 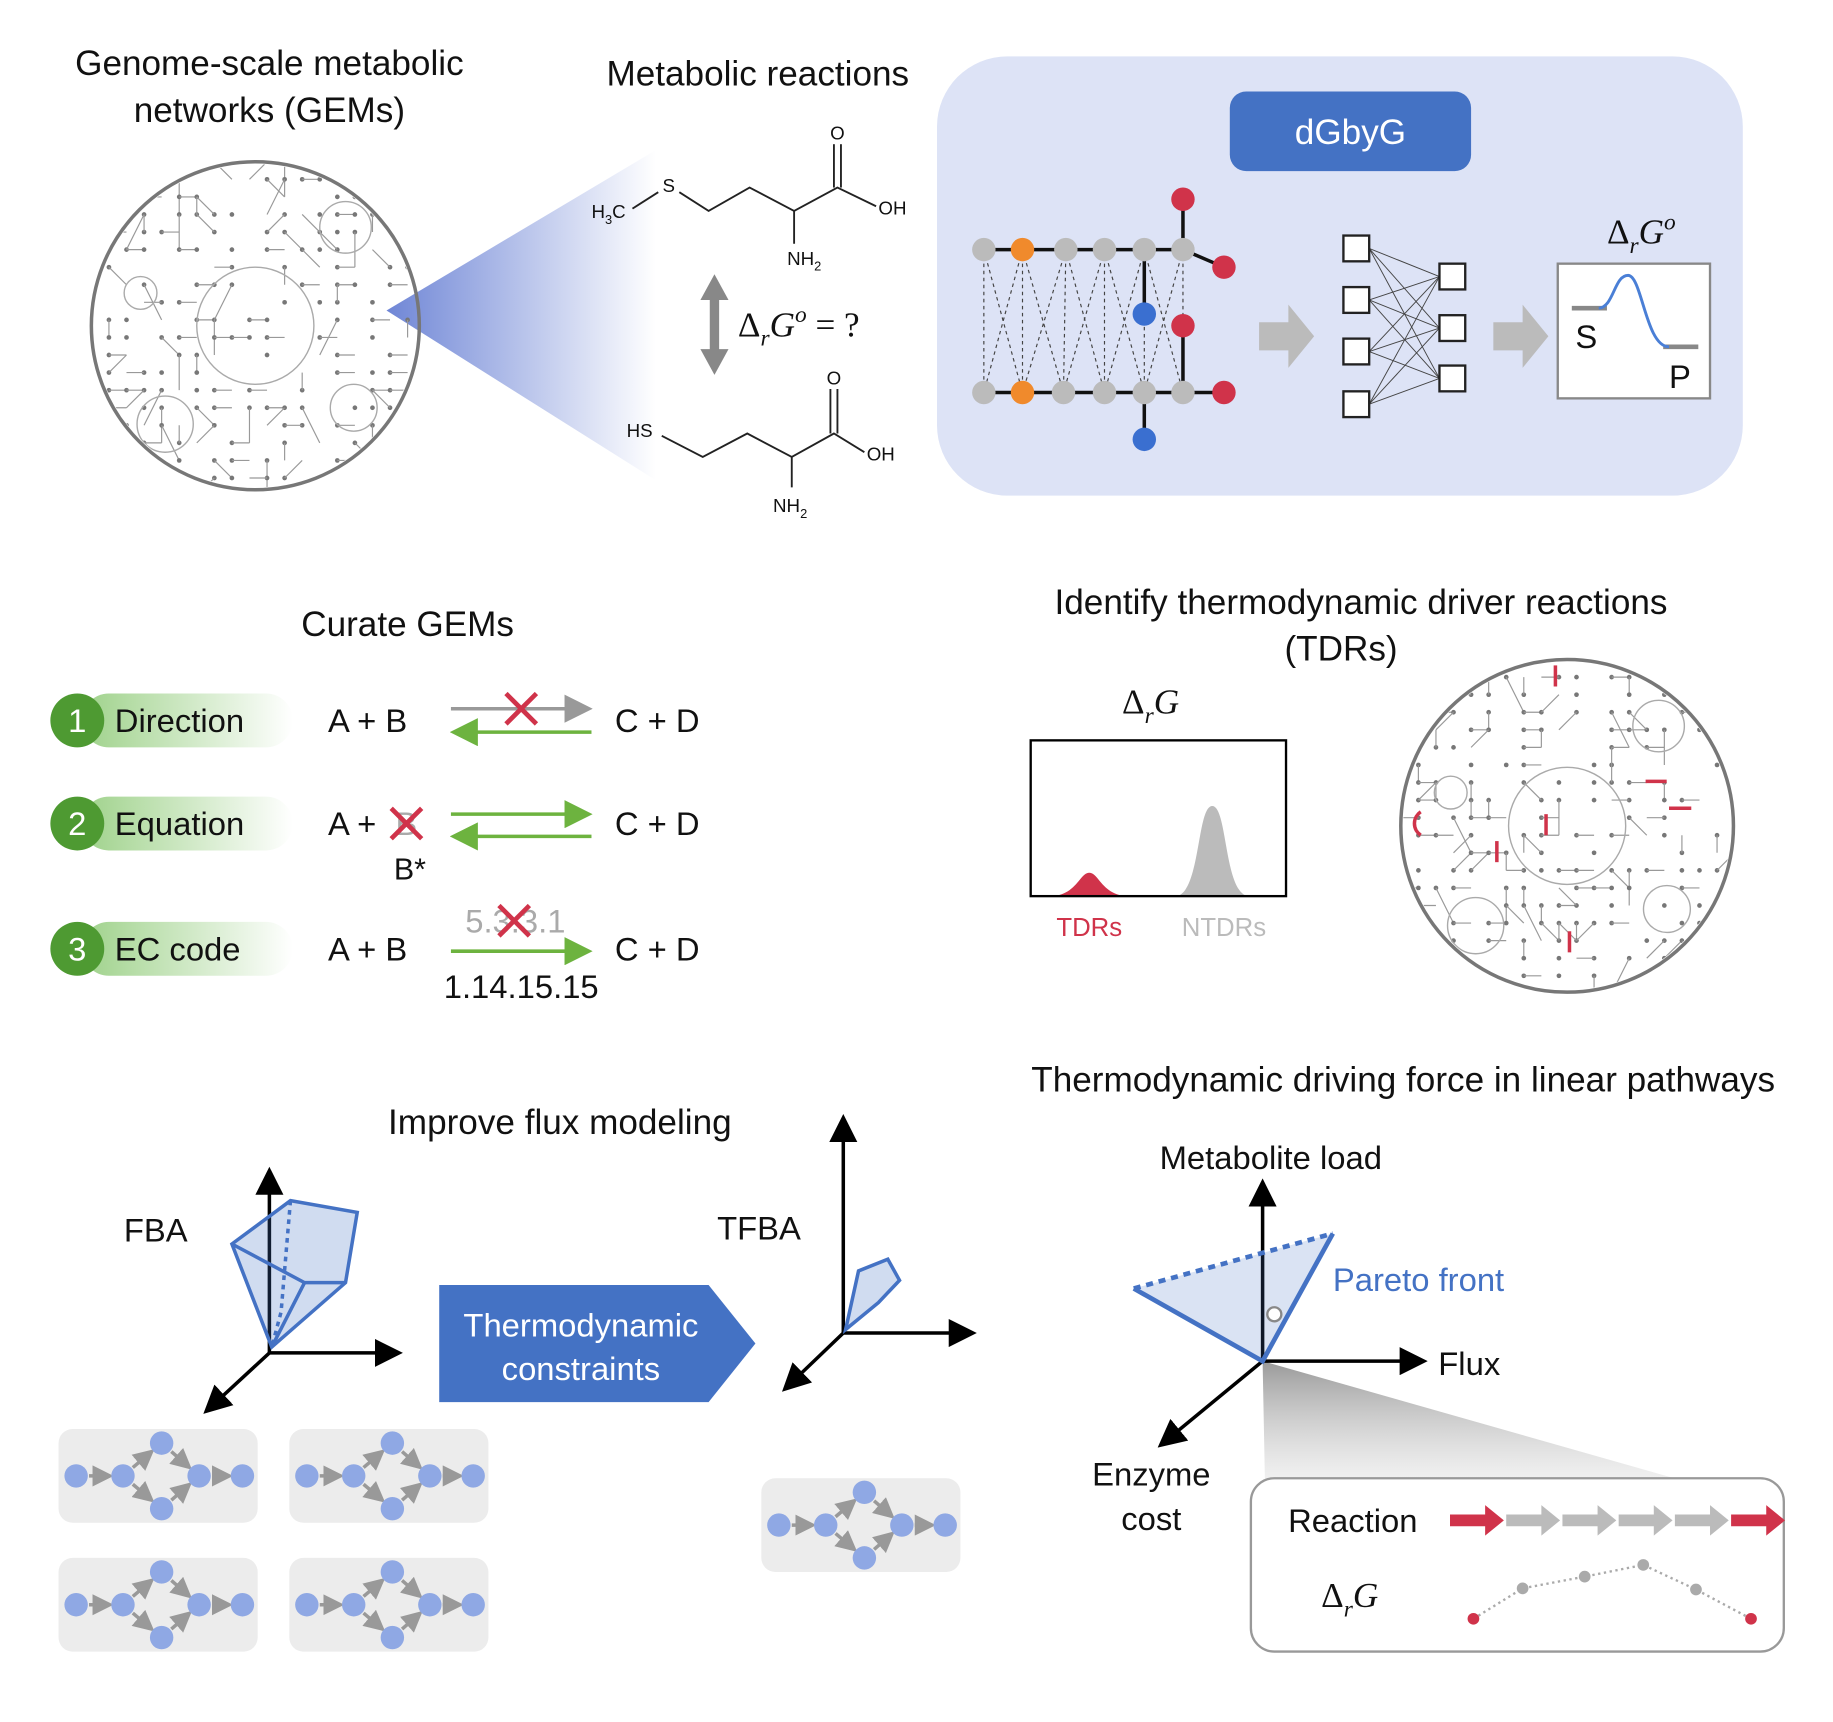 What do you see at coordinates (799, 326) in the screenshot?
I see `energy-question: ΔrGo = ?` at bounding box center [799, 326].